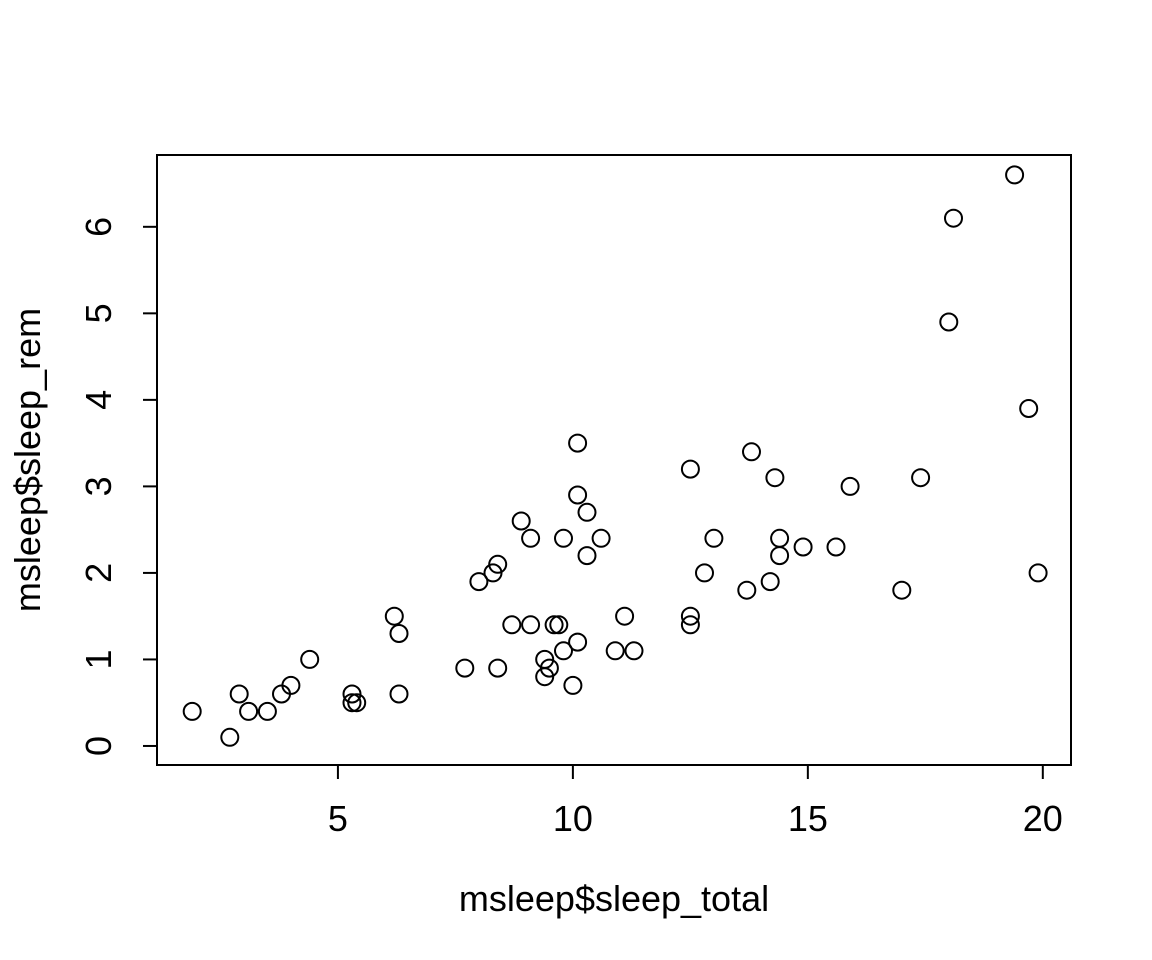  I want to click on y-tick-label: 5, so click(98, 313).